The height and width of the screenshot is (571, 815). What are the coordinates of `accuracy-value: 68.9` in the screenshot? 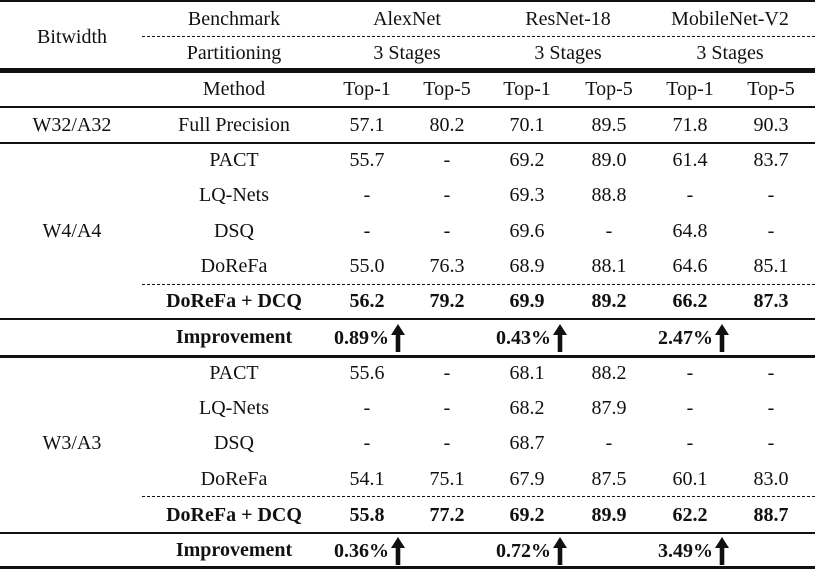 It's located at (527, 266).